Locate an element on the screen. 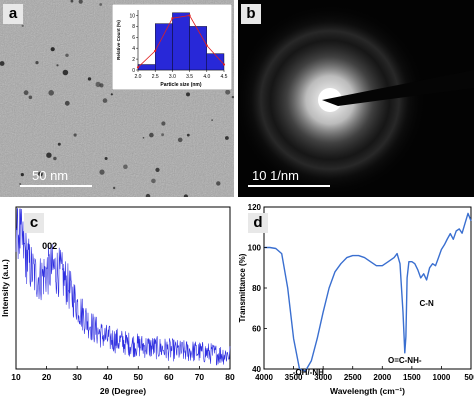 The image size is (474, 401). inset-x-tick-label: 4.5 is located at coordinates (224, 77).